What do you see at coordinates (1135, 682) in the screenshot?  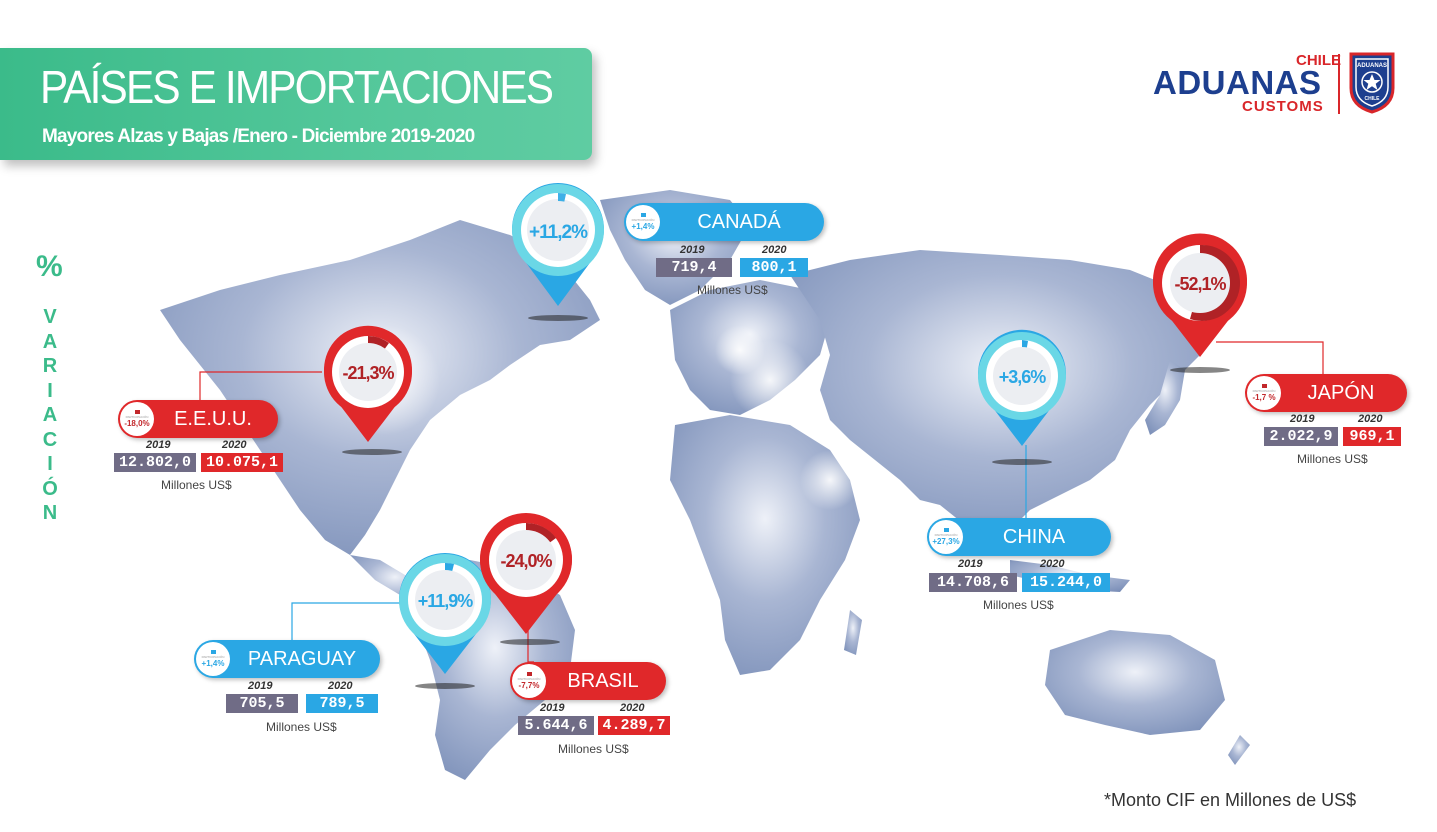 I see `map-australia` at bounding box center [1135, 682].